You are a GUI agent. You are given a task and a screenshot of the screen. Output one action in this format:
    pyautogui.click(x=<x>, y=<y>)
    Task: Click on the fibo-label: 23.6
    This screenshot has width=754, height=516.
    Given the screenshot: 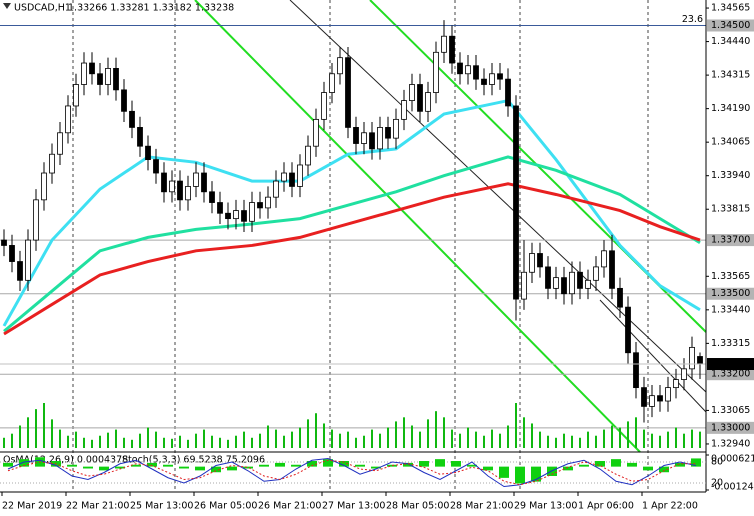 What is the action you would take?
    pyautogui.click(x=692, y=19)
    